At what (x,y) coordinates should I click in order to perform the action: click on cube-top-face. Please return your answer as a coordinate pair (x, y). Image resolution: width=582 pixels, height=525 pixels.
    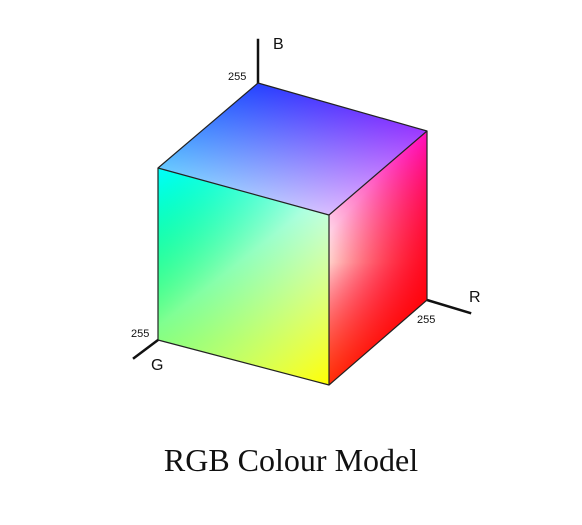
    Looking at the image, I should click on (292, 149).